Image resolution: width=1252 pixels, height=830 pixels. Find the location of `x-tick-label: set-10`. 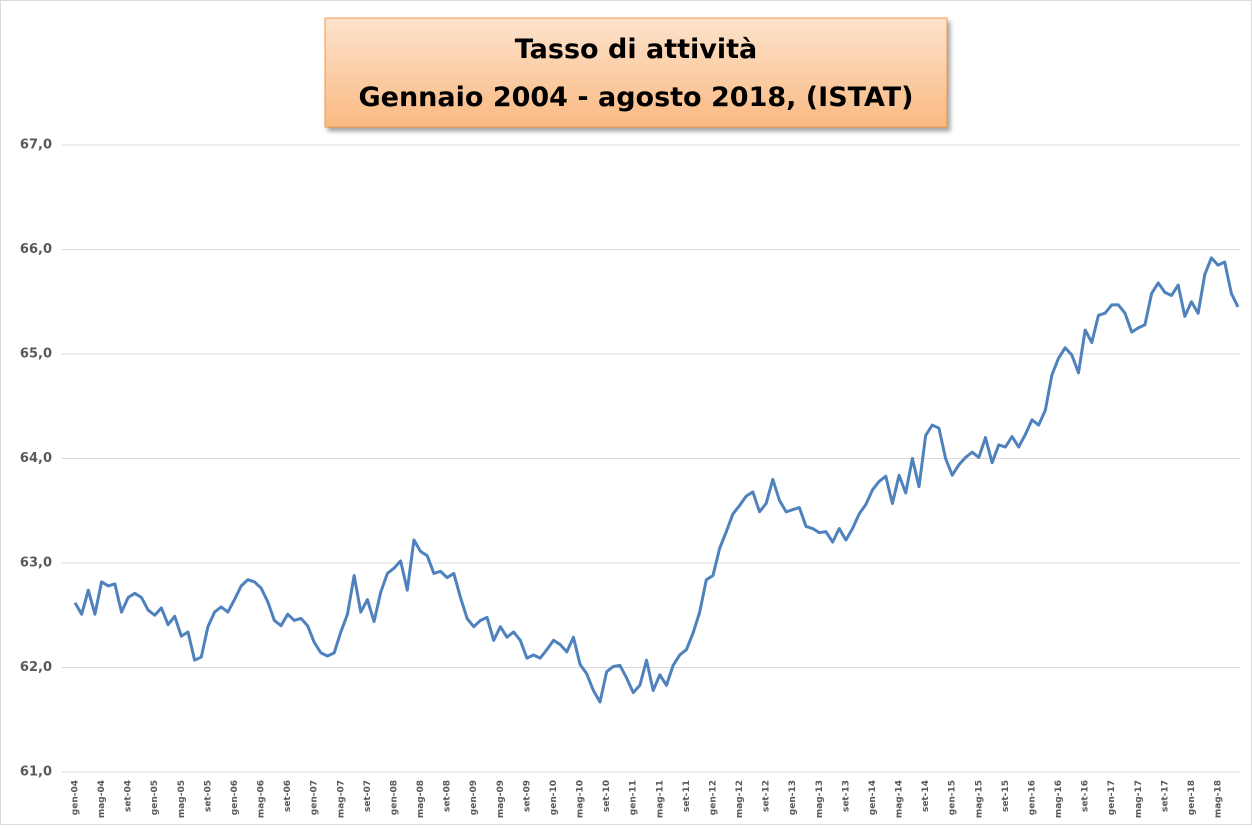

x-tick-label: set-10 is located at coordinates (607, 796).